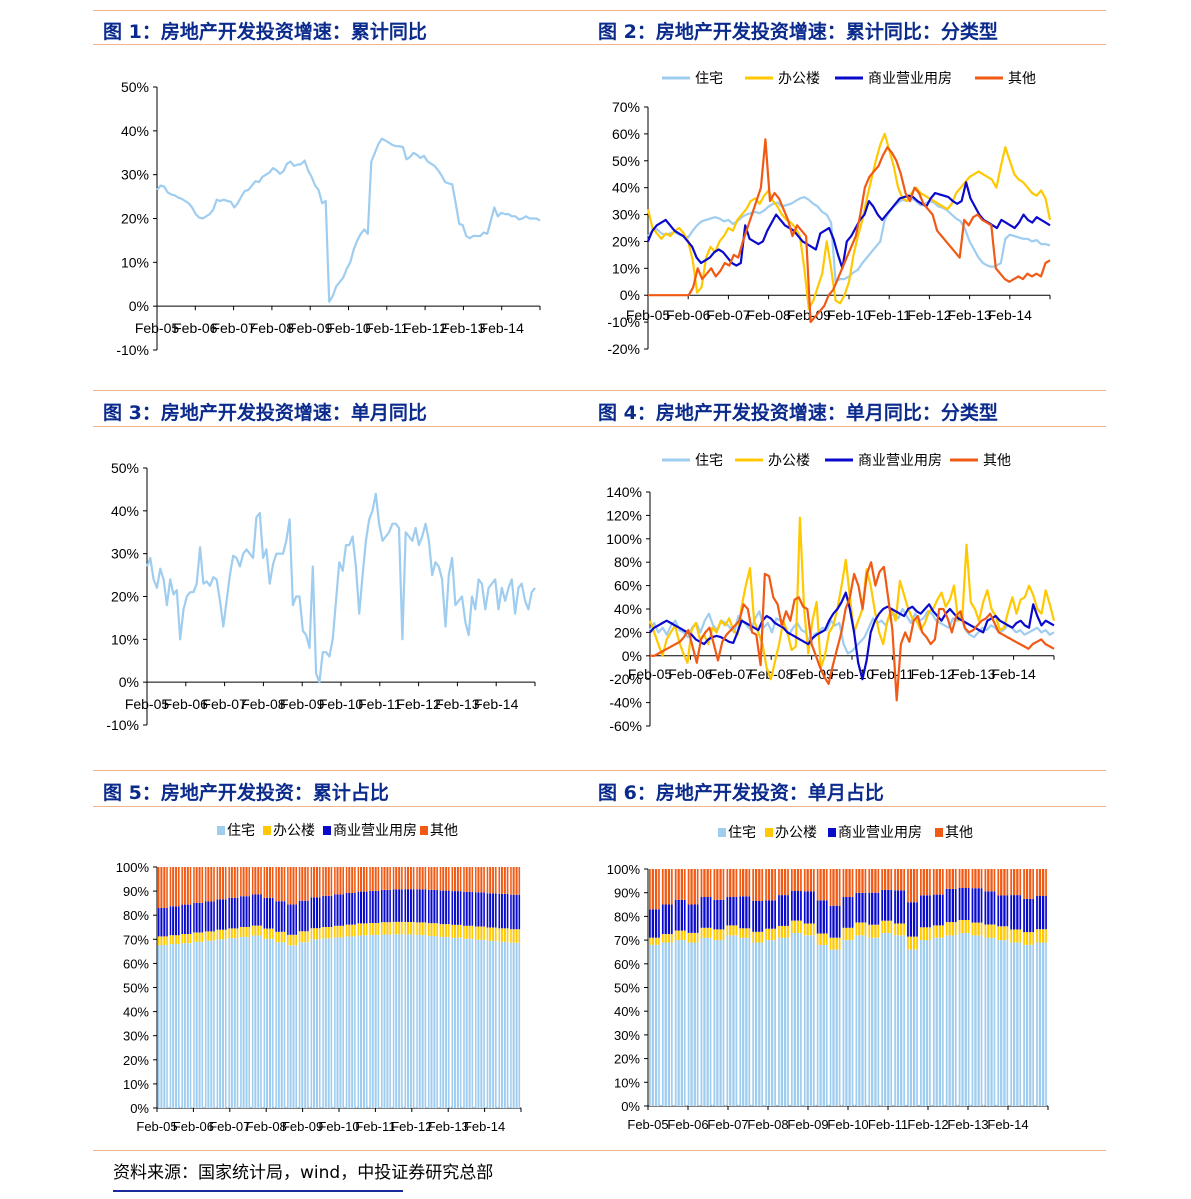  Describe the element at coordinates (136, 891) in the screenshot. I see `y-tick-label: 90%` at that location.